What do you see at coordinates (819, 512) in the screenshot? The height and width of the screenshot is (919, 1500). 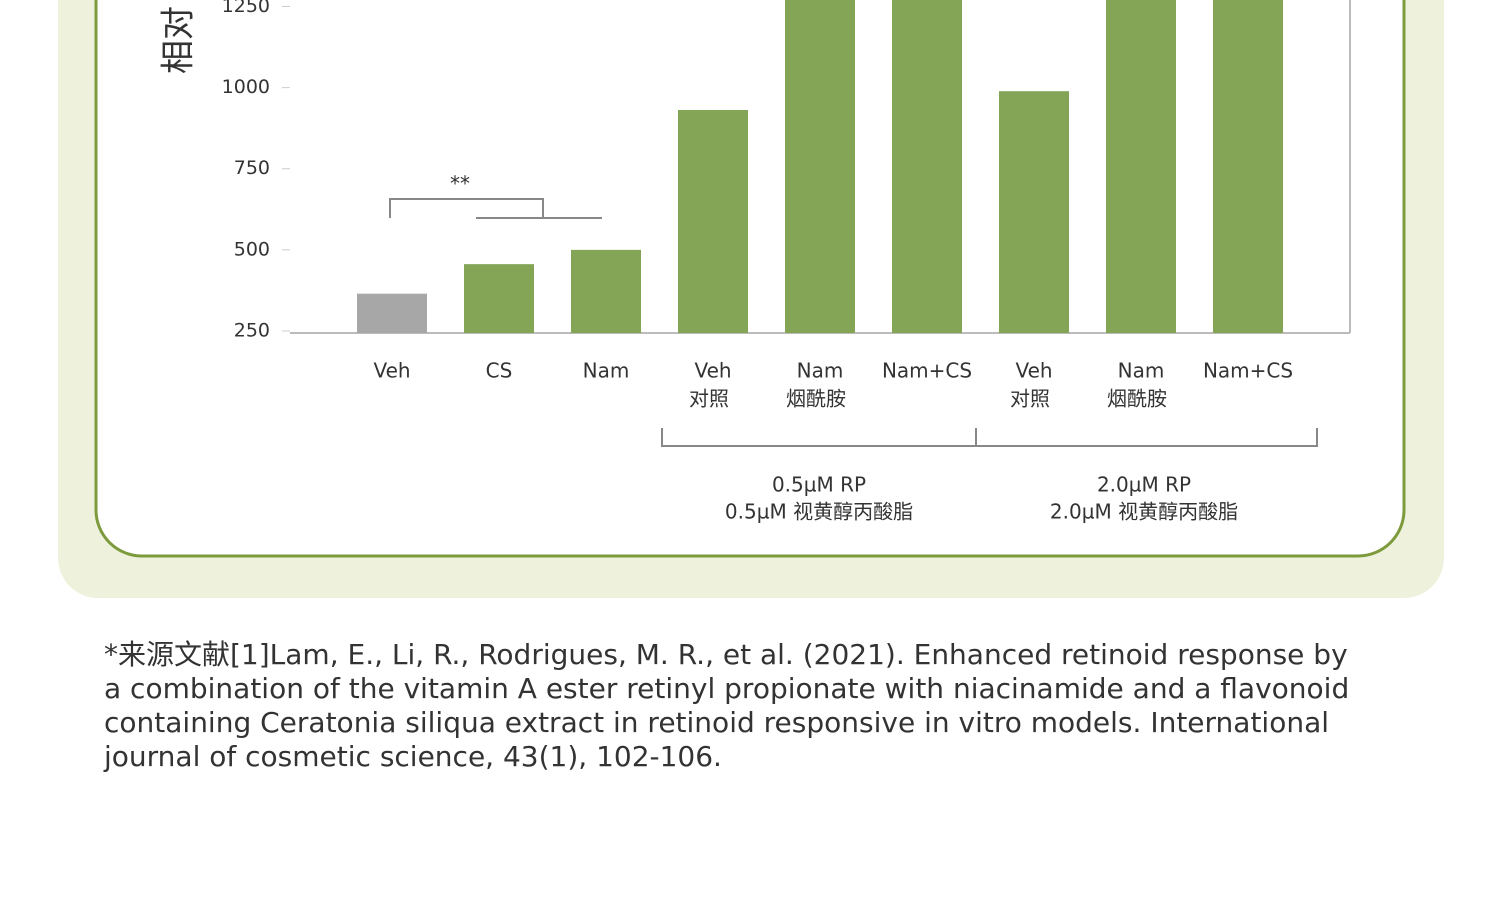 I see `group-label: 0.5µM 视黄醇丙酸脂` at bounding box center [819, 512].